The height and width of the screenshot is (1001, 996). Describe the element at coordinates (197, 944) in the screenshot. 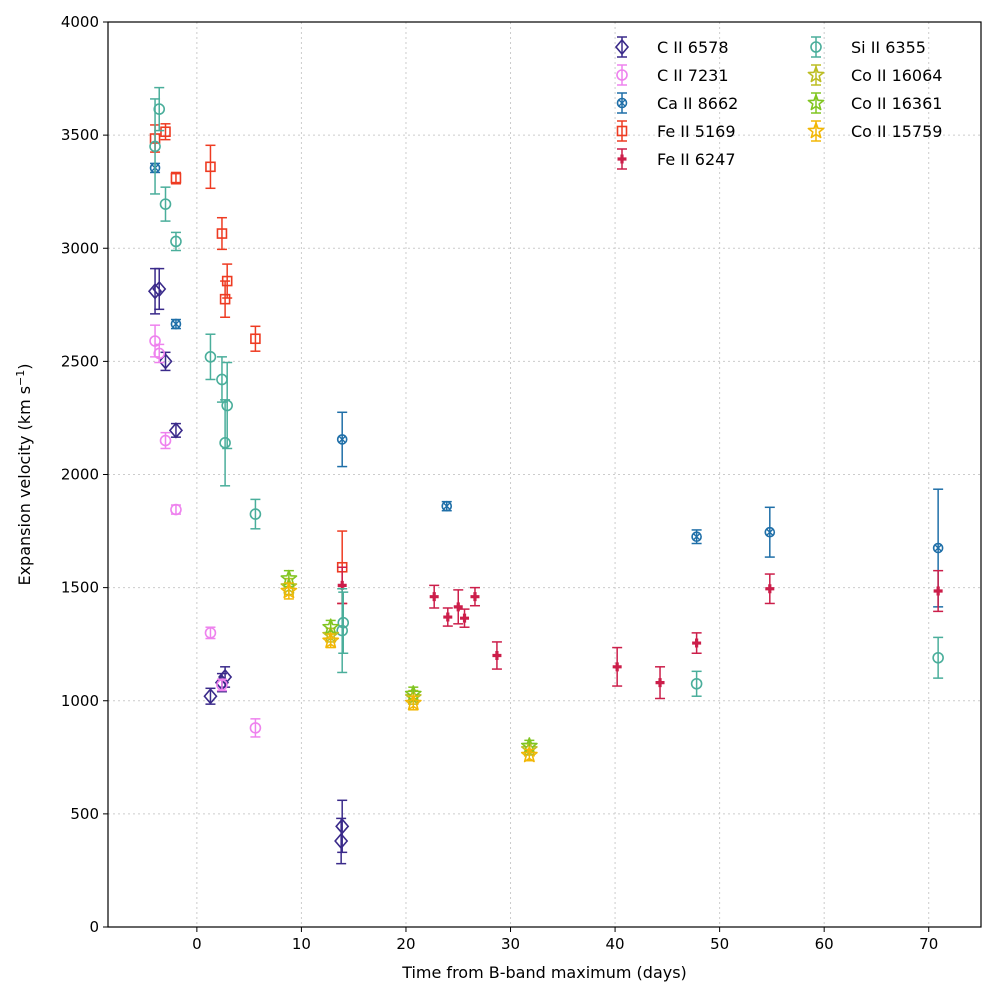

I see `x-tick-label: 0` at that location.